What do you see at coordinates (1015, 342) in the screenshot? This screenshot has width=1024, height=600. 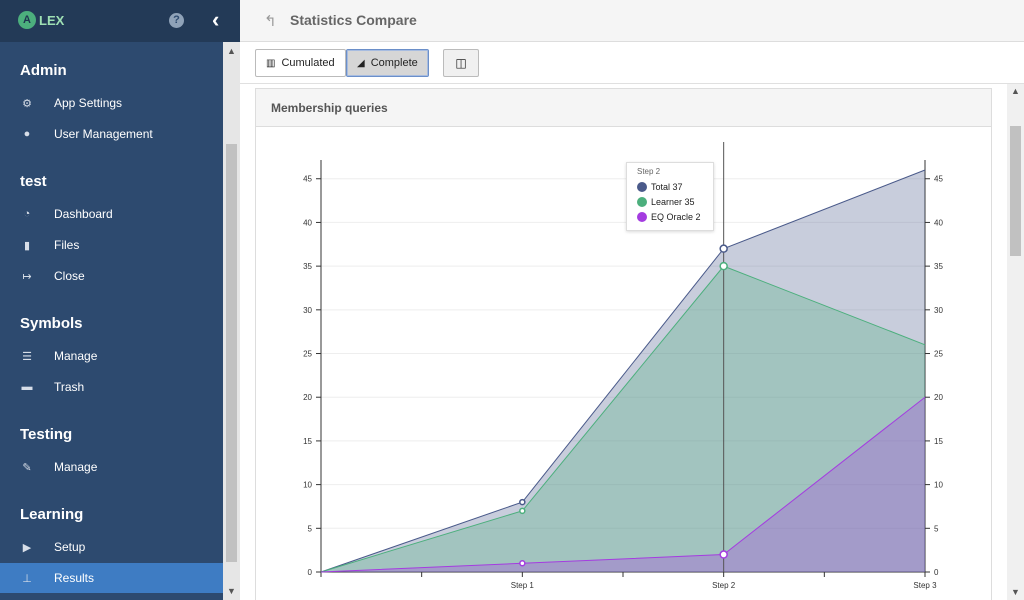 I see `content-scrollbar: ▲ ▼` at bounding box center [1015, 342].